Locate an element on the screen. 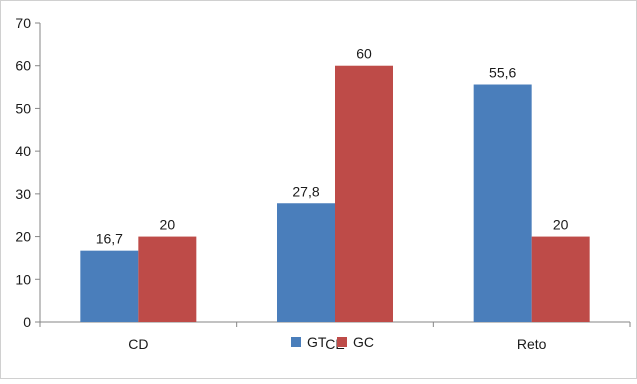 The width and height of the screenshot is (637, 384). bar-gc-ce is located at coordinates (364, 193).